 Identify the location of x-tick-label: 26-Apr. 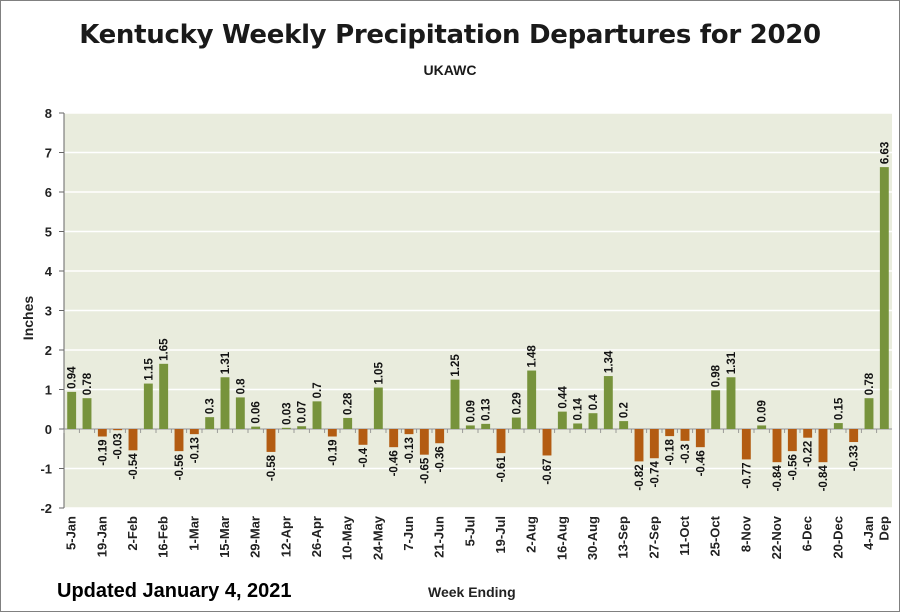
(316, 536).